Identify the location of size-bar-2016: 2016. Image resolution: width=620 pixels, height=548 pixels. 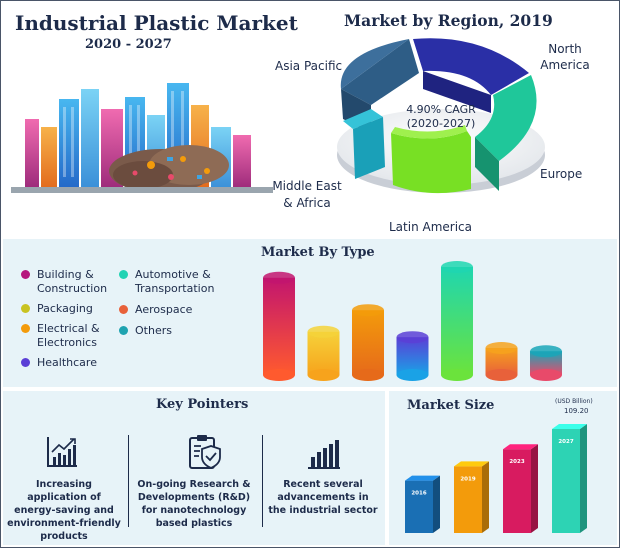
(422, 504).